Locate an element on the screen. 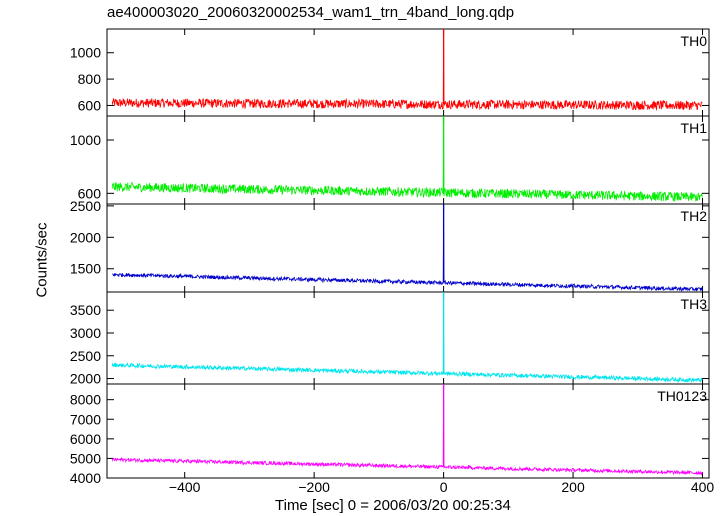 The image size is (723, 516). panel-label-TH0: TH0 is located at coordinates (694, 41).